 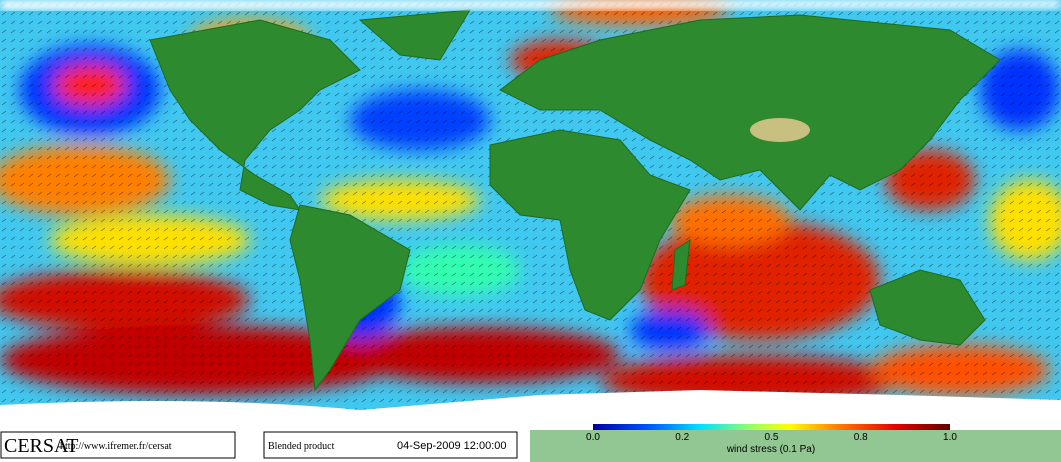 I want to click on product-box, so click(x=390, y=445).